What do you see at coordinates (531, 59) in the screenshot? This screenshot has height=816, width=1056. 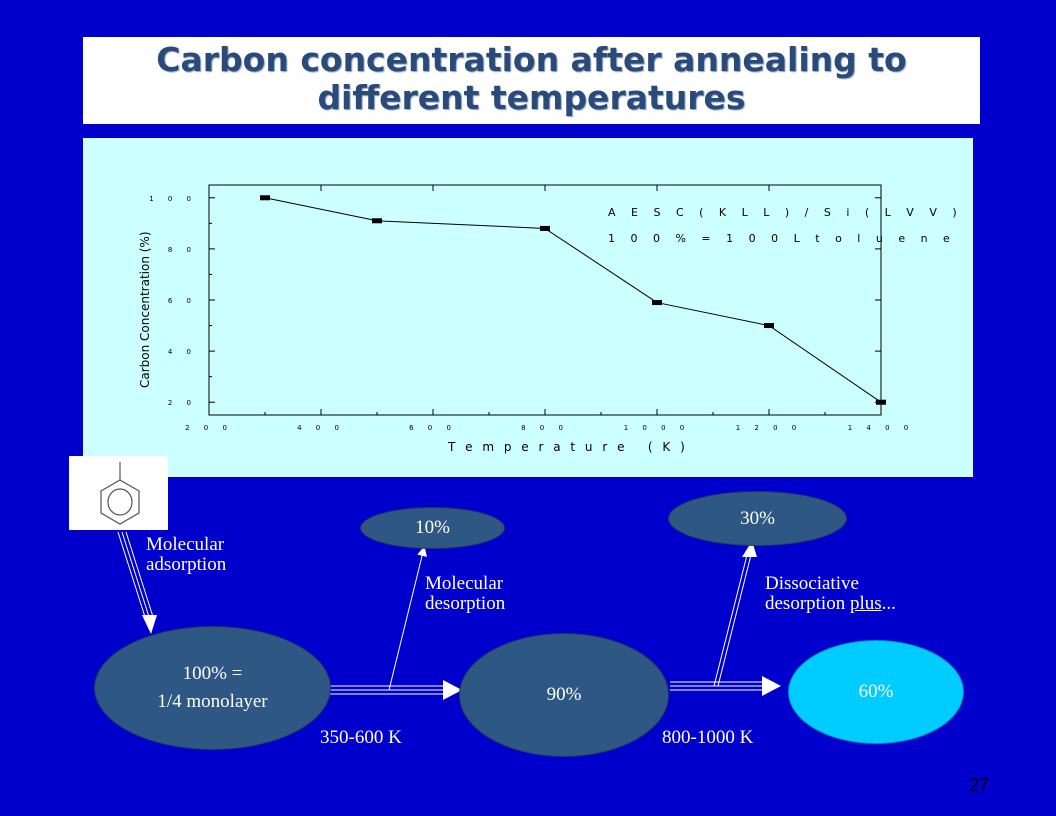 I see `title-line-1: Carbon concentration after annealing to` at bounding box center [531, 59].